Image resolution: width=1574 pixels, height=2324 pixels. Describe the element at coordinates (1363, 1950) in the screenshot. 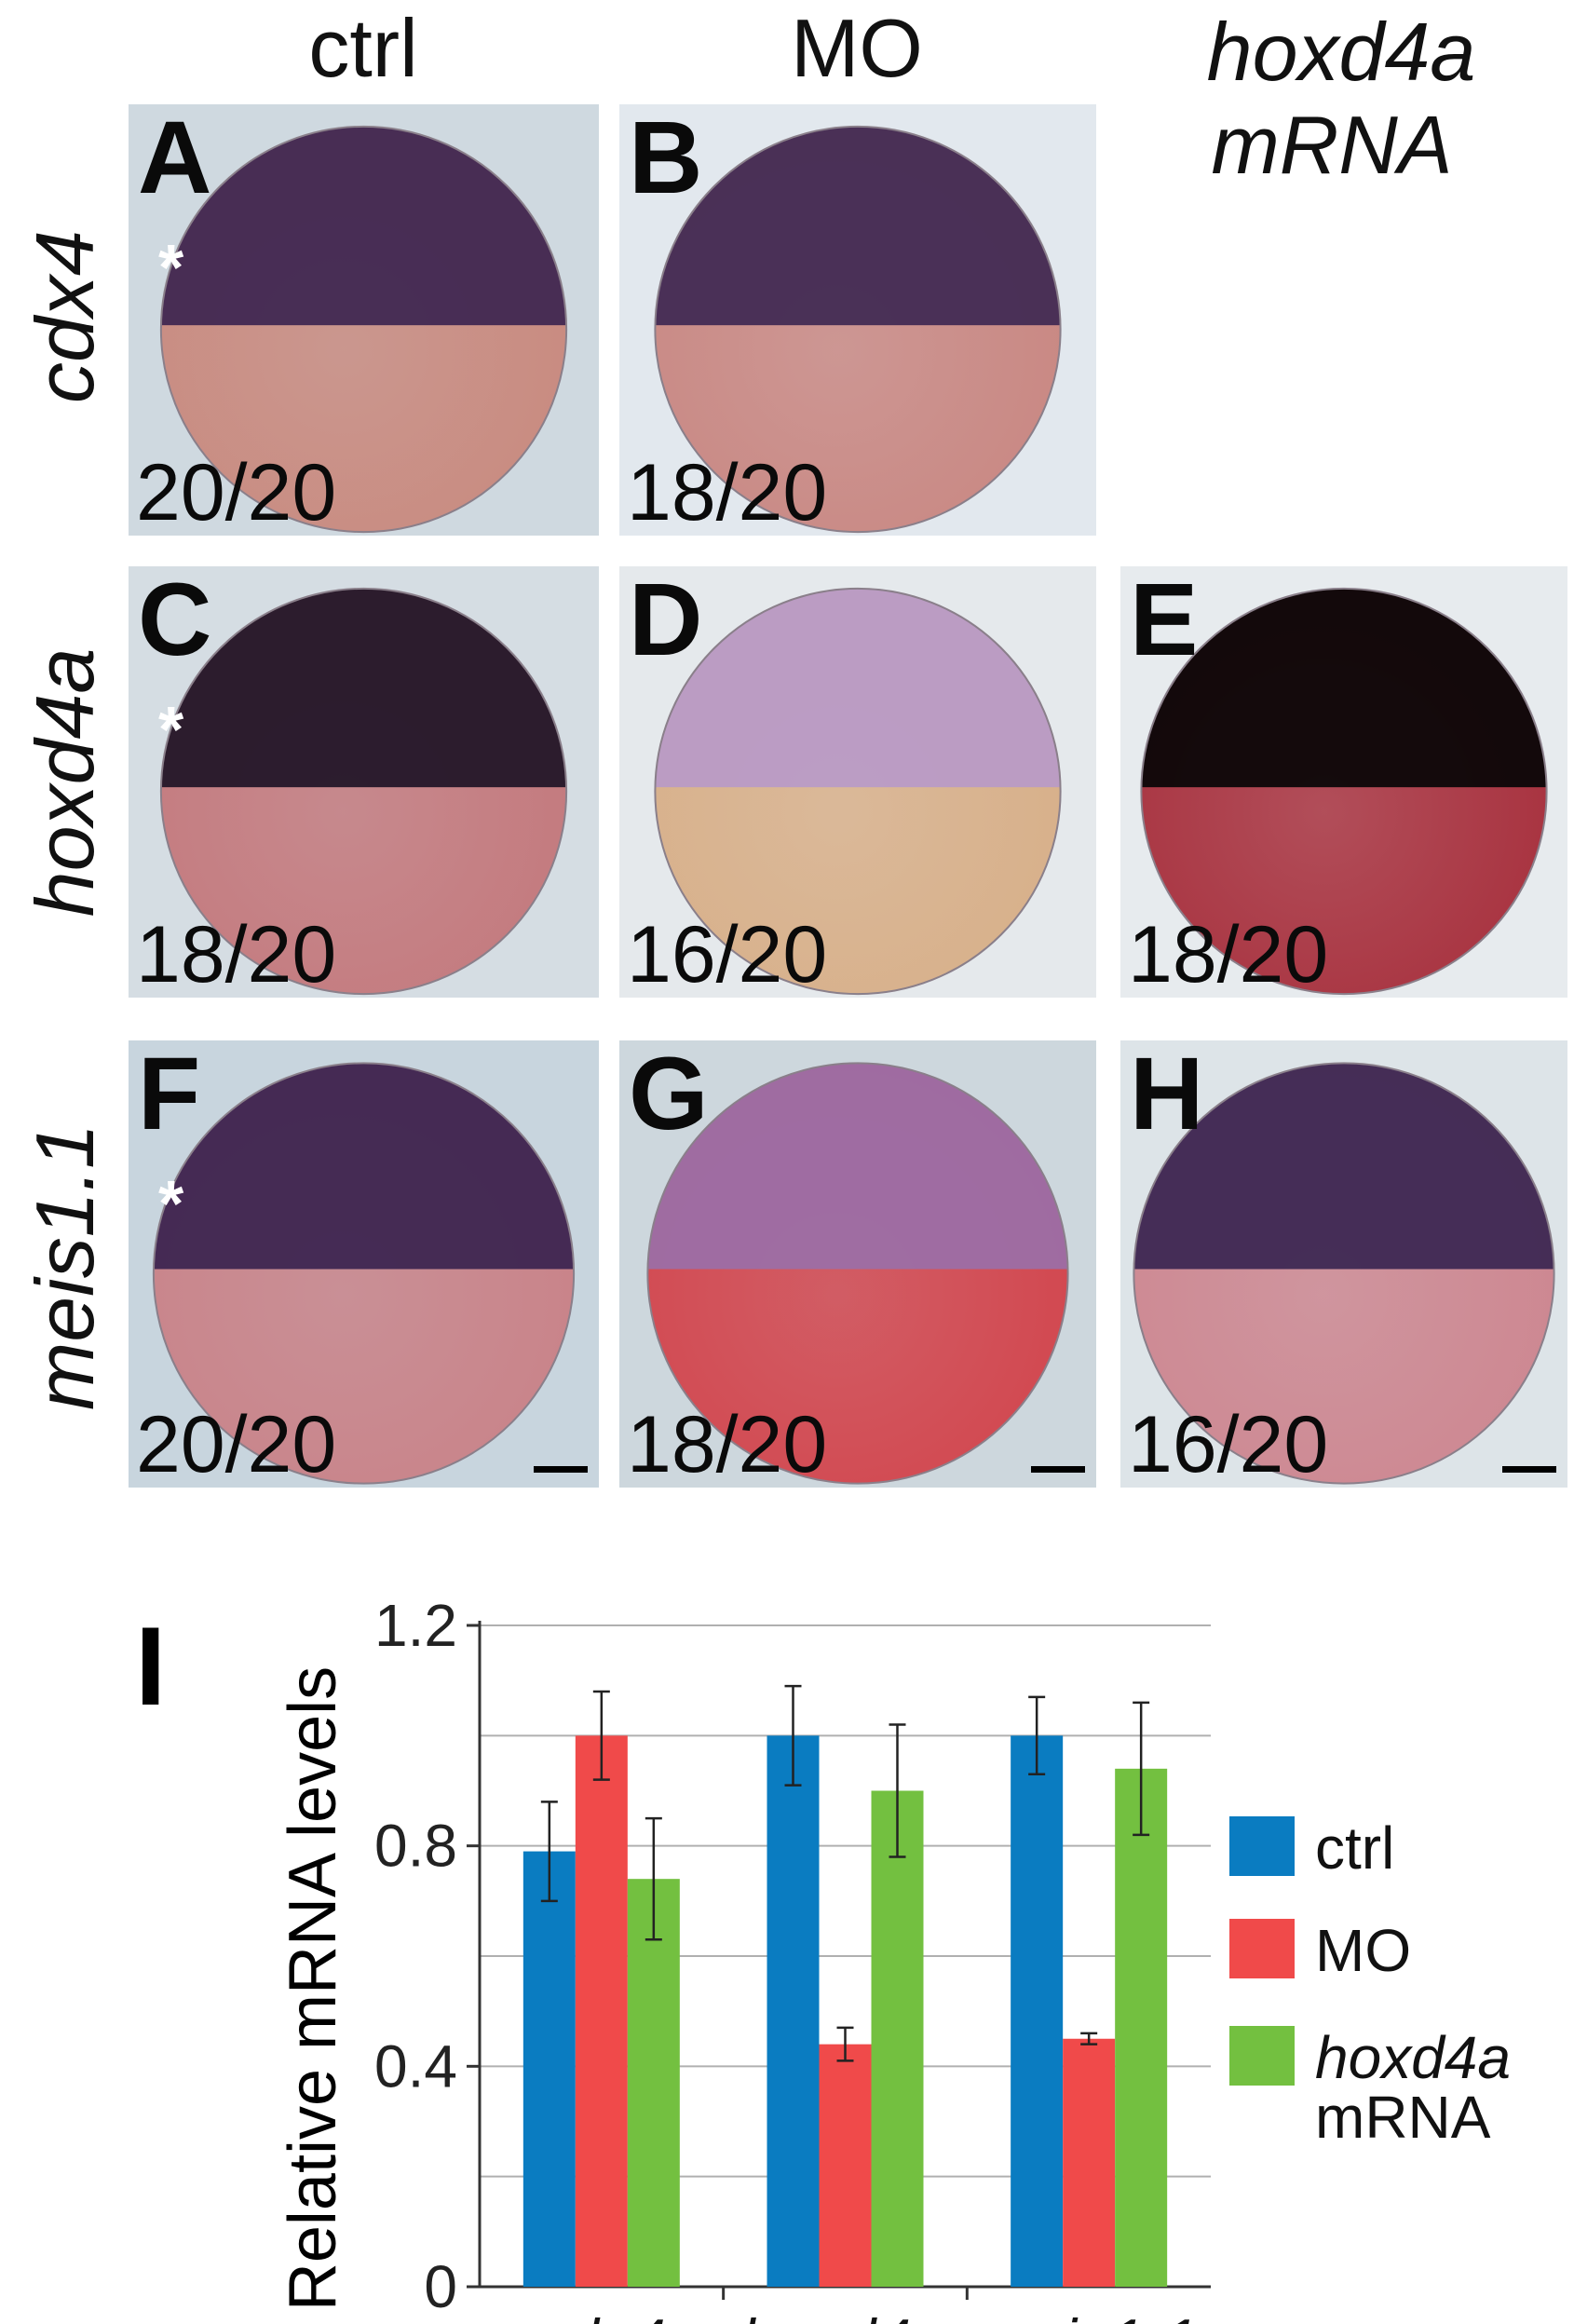

I see `legend-label: MO` at that location.